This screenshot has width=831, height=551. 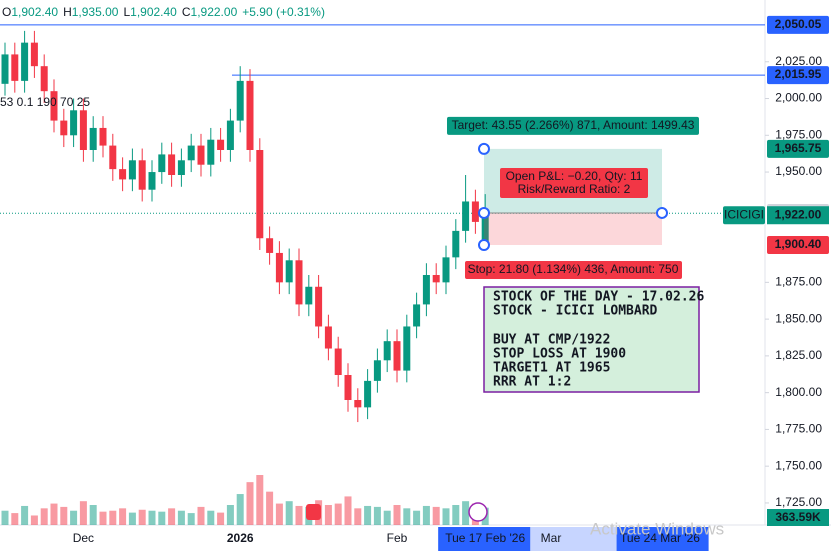 What do you see at coordinates (532, 382) in the screenshot?
I see `note-line: RRR AT 1:2` at bounding box center [532, 382].